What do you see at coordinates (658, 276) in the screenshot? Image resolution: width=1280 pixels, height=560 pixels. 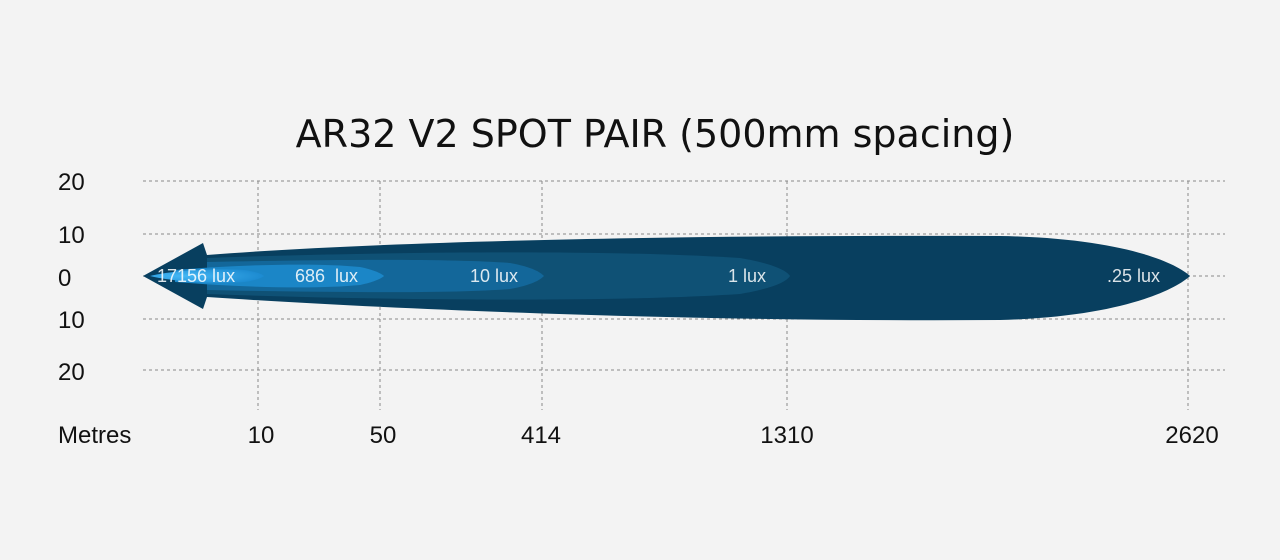 I see `isolux-labels: 17156 lux 686 lux 10 lux 1 lux .25 lux` at bounding box center [658, 276].